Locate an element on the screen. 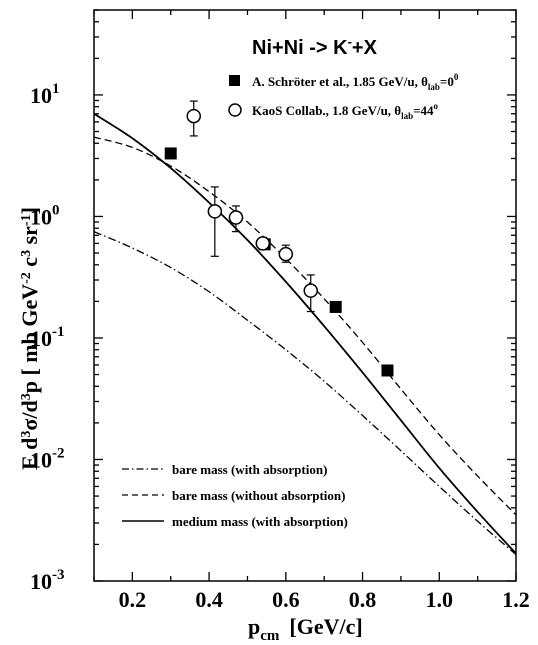  legend-label-medium-with: medium mass (with absorption) is located at coordinates (260, 521).